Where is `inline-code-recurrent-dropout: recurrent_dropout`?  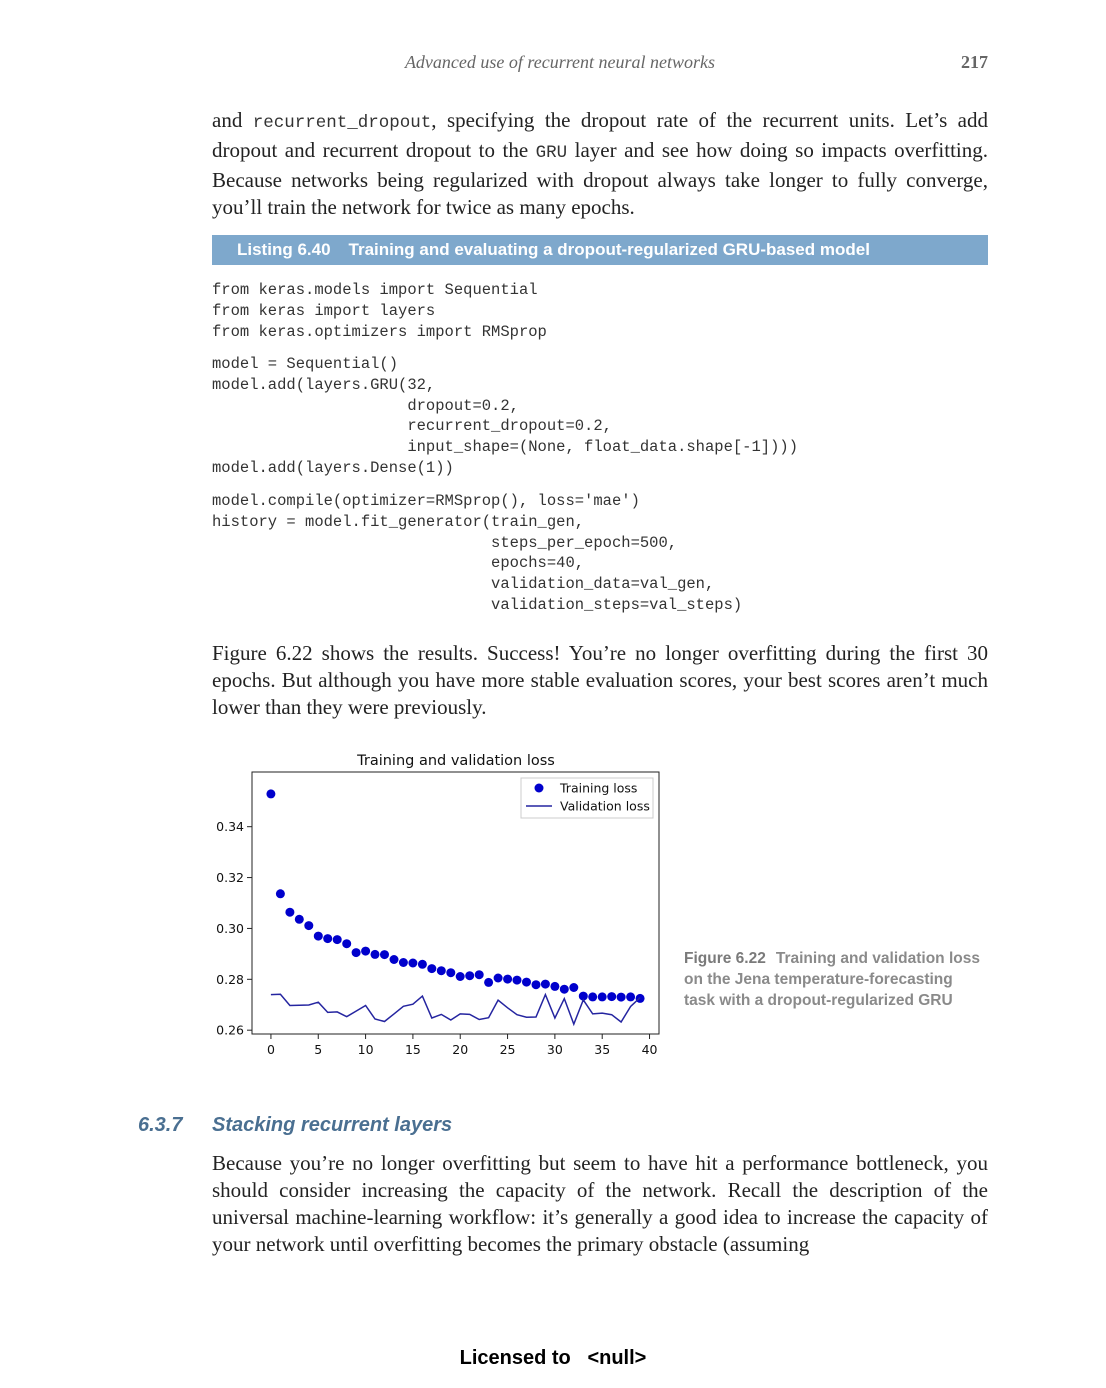 inline-code-recurrent-dropout: recurrent_dropout is located at coordinates (342, 123).